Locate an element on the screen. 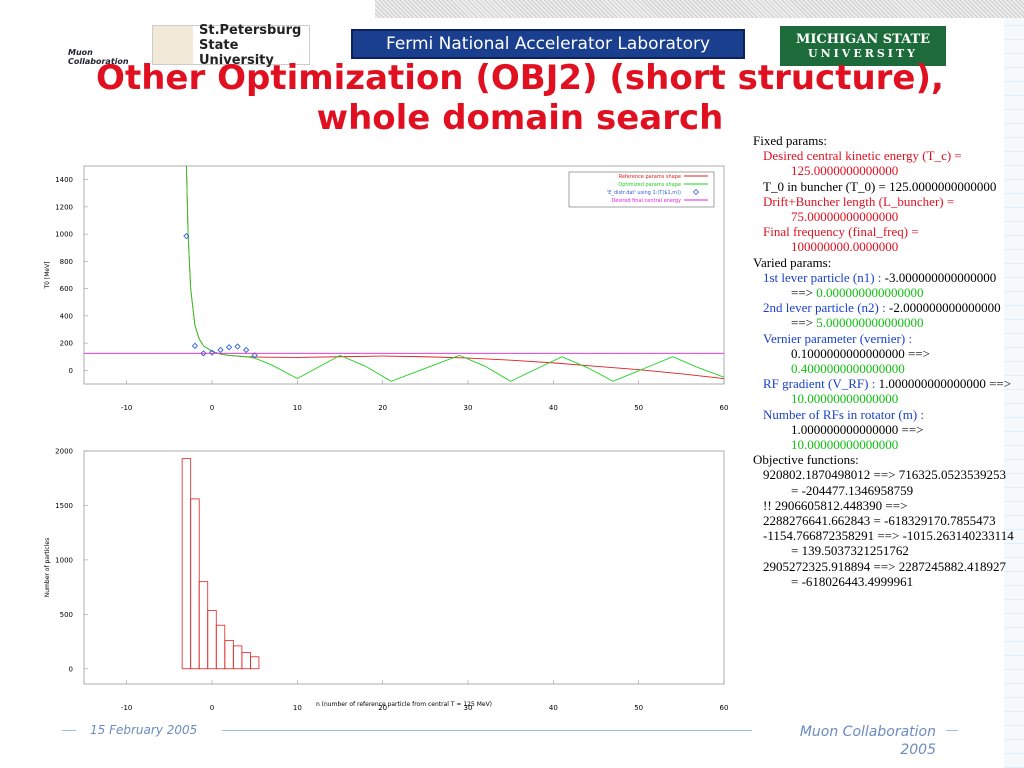  legend-label: 'E_distr.dat' using 1:(T($1,m)) is located at coordinates (644, 193).